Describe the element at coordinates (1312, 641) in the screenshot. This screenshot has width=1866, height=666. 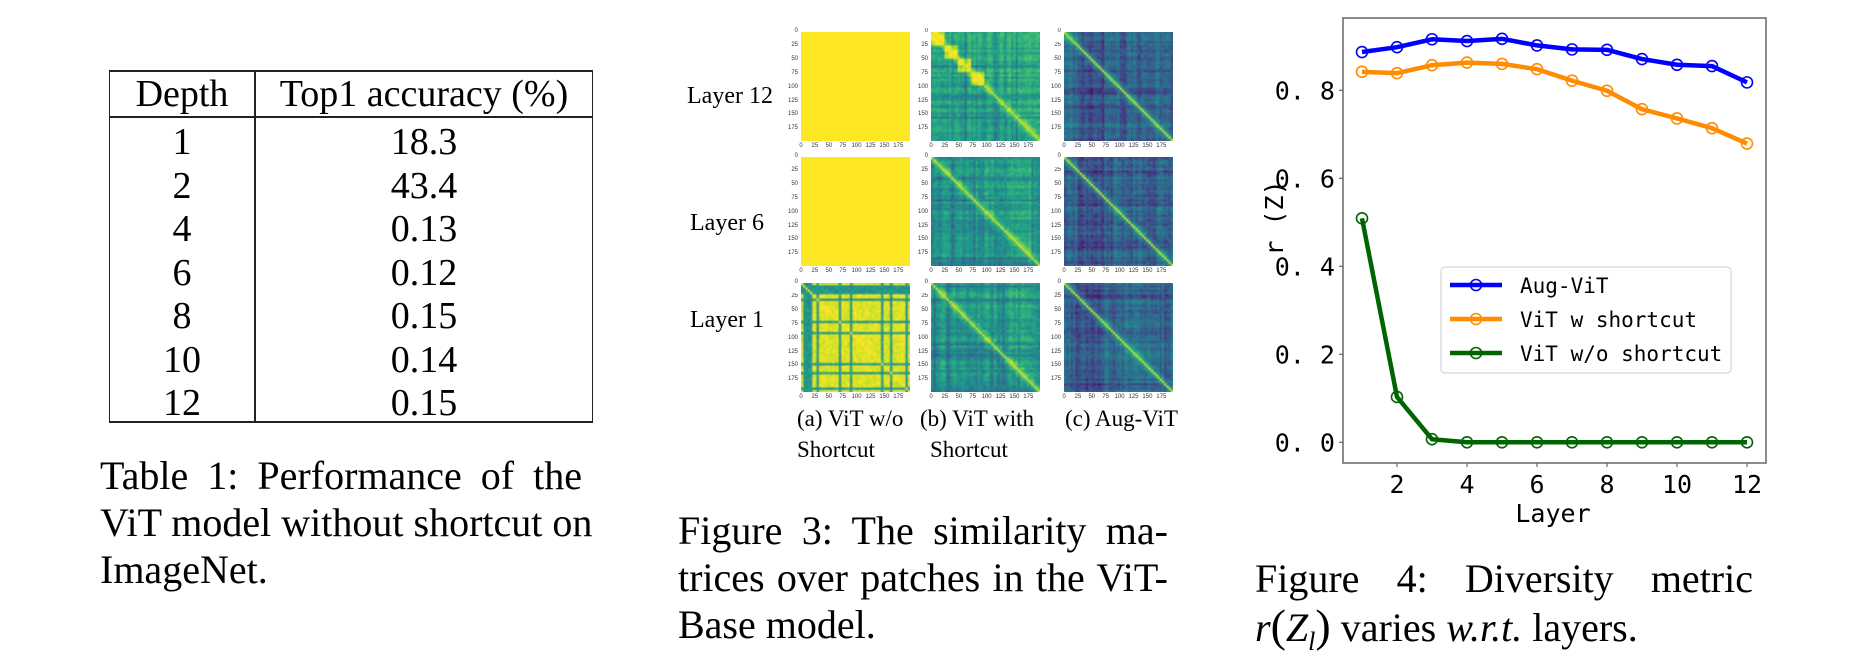
I see `math-subscript: l` at that location.